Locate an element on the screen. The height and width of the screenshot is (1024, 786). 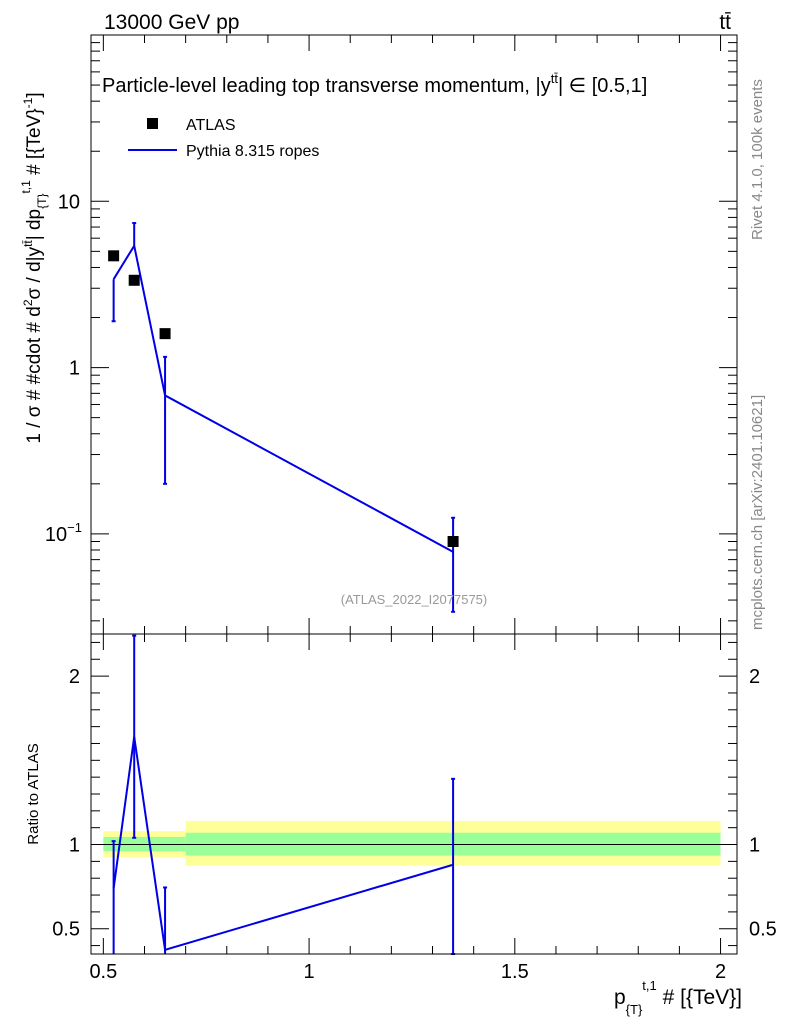
energy-label: 13000 GeV pp is located at coordinates (171, 22).